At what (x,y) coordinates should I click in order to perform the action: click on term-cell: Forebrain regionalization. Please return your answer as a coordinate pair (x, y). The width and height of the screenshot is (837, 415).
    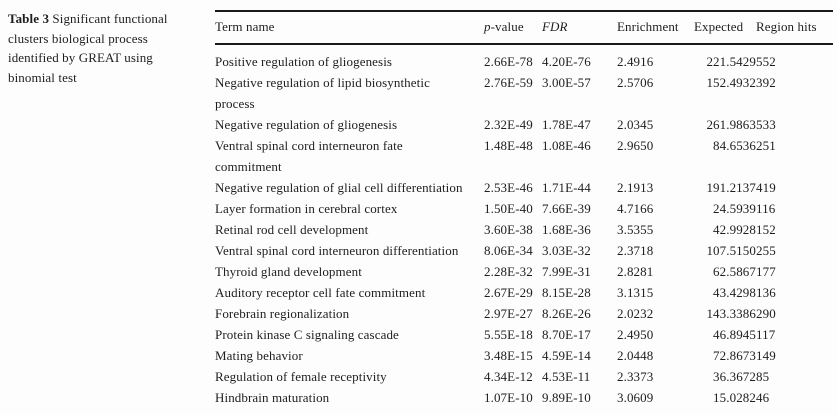
    Looking at the image, I should click on (282, 313).